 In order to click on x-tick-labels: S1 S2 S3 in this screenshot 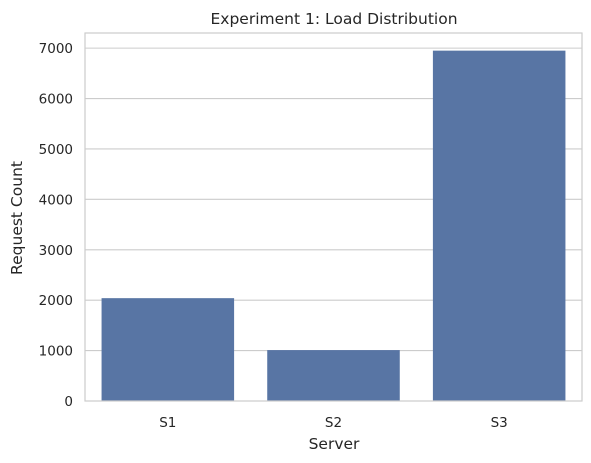, I will do `click(333, 423)`.